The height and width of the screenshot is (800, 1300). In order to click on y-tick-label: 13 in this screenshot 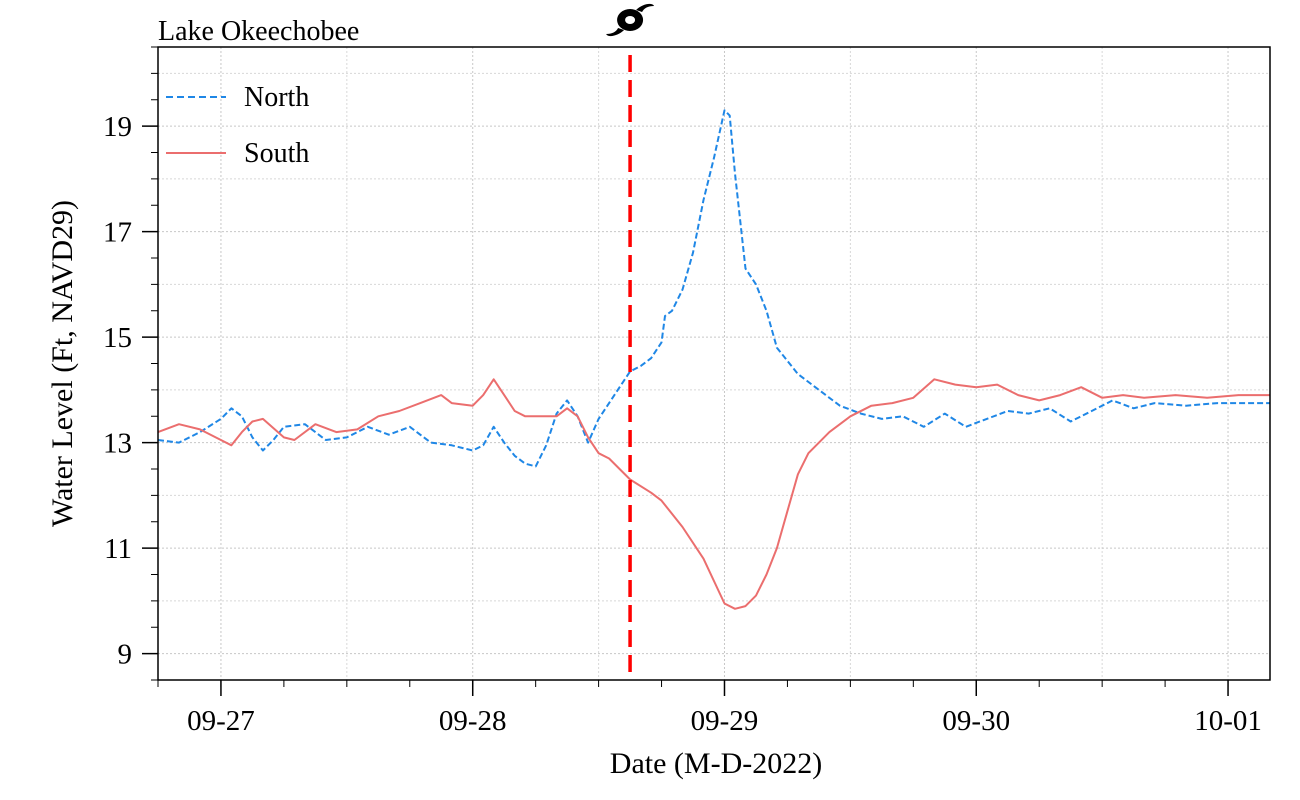, I will do `click(117, 444)`.